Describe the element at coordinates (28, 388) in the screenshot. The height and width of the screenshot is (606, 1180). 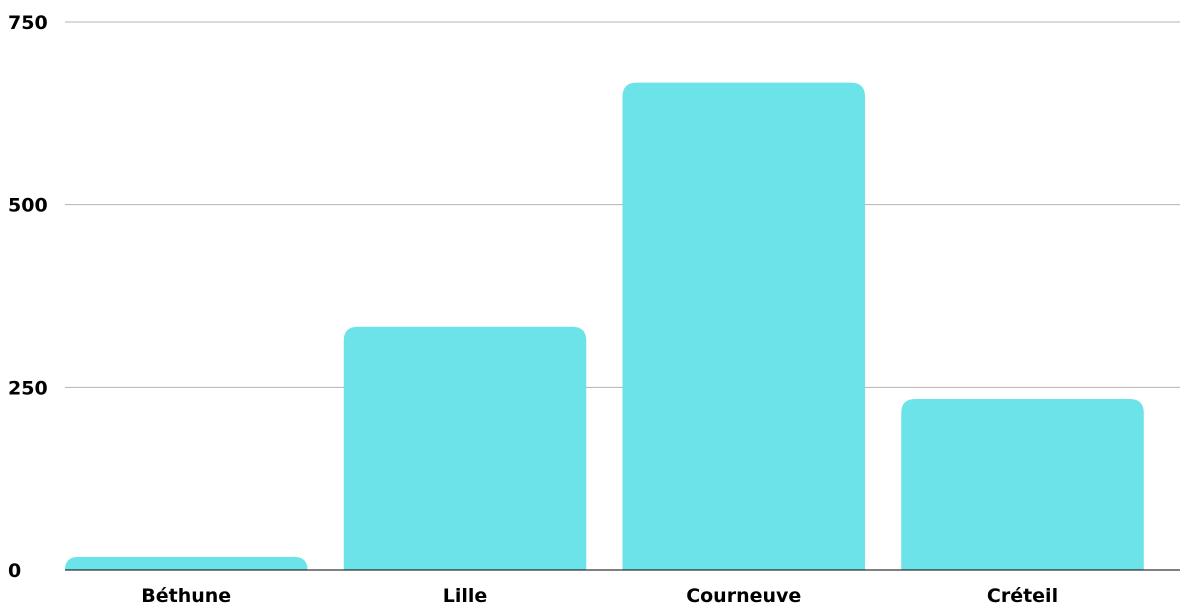
I see `y-tick-label: 250` at that location.